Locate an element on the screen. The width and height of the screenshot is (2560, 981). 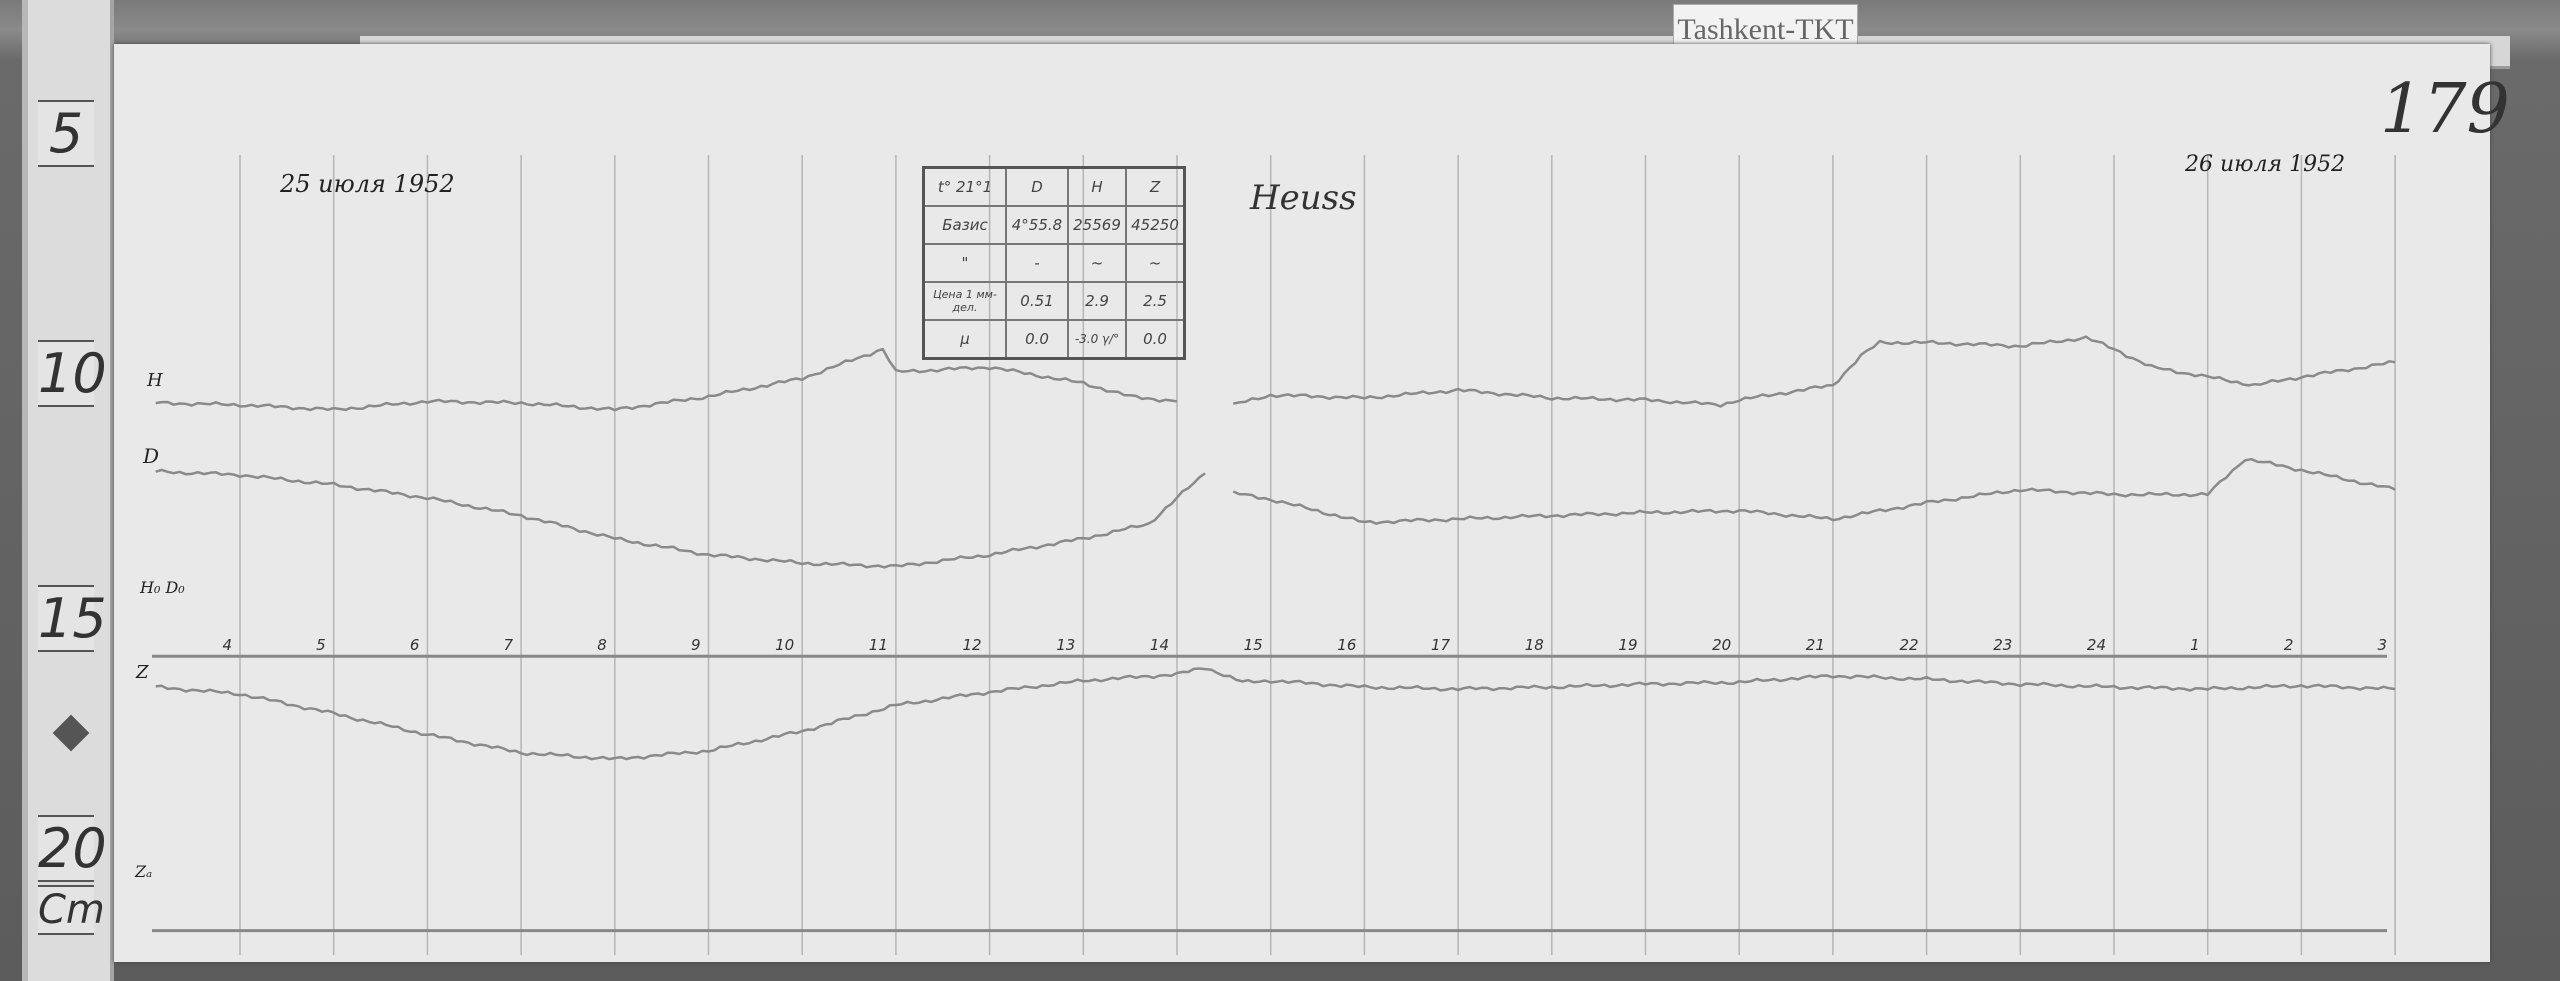
table-cell: H is located at coordinates (1097, 186).